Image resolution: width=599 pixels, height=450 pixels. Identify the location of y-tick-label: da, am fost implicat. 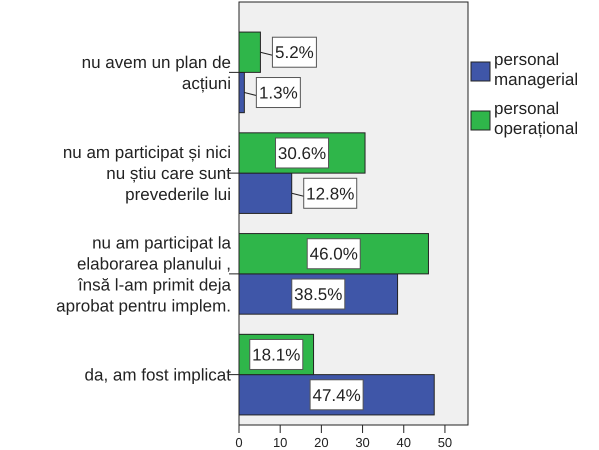
(158, 375).